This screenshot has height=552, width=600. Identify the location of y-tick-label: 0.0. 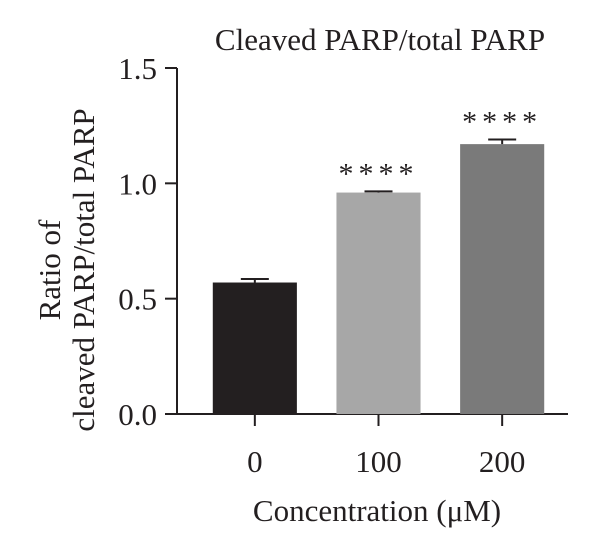
(137, 414).